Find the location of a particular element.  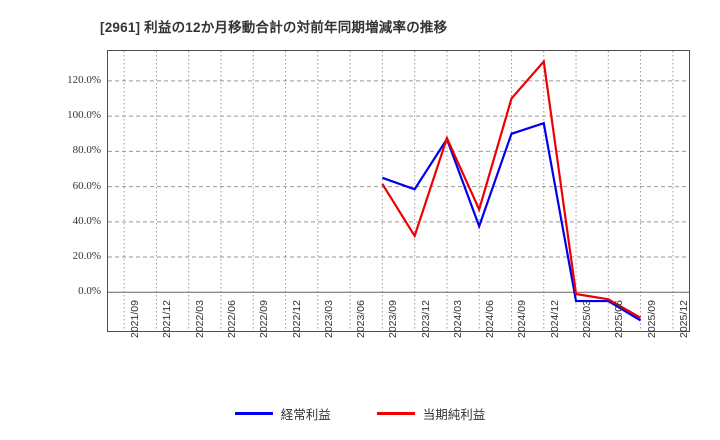

x-axis-tick-label: 2025/06 is located at coordinates (619, 319).